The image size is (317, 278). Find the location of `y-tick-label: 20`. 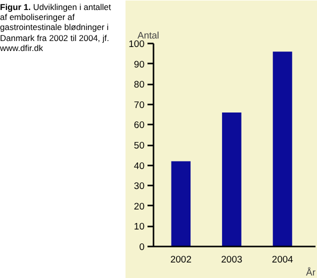

y-tick-label: 20 is located at coordinates (139, 206).